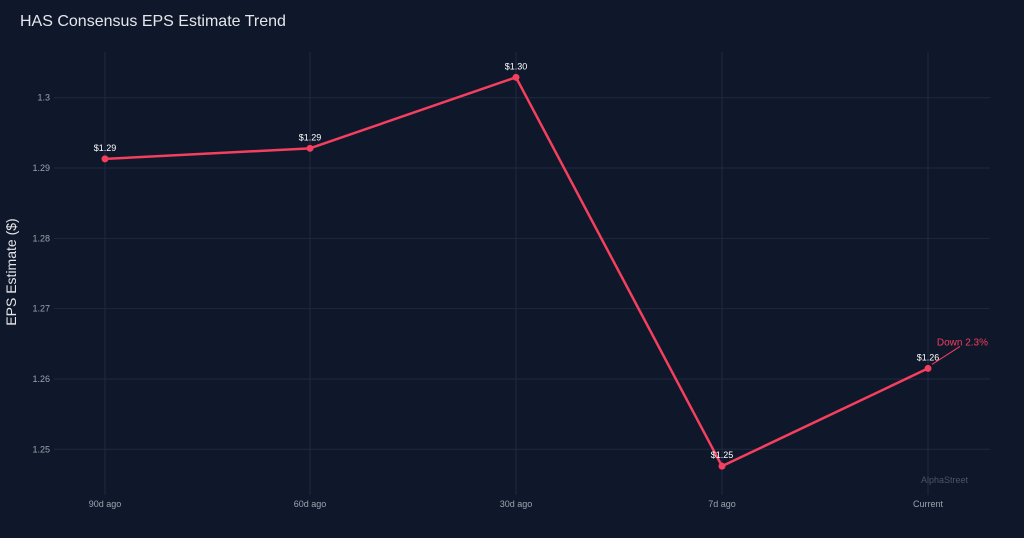 This screenshot has height=538, width=1024. Describe the element at coordinates (41, 309) in the screenshot. I see `y-tick-label: 1.27` at that location.